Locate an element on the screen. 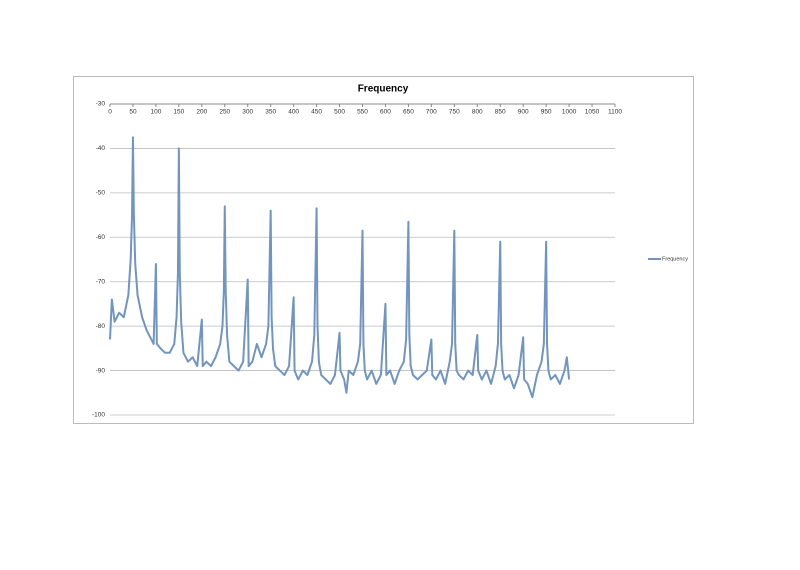 Image resolution: width=800 pixels, height=570 pixels. y-tick-label: -40 is located at coordinates (101, 148).